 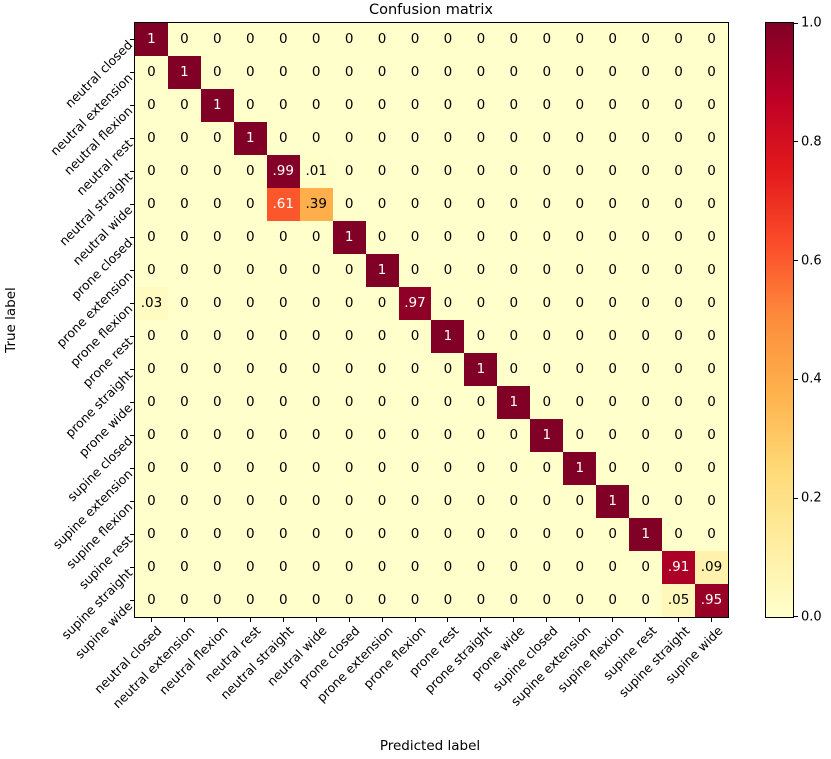 I want to click on colorbar-tick-label: 0.8, so click(x=811, y=142).